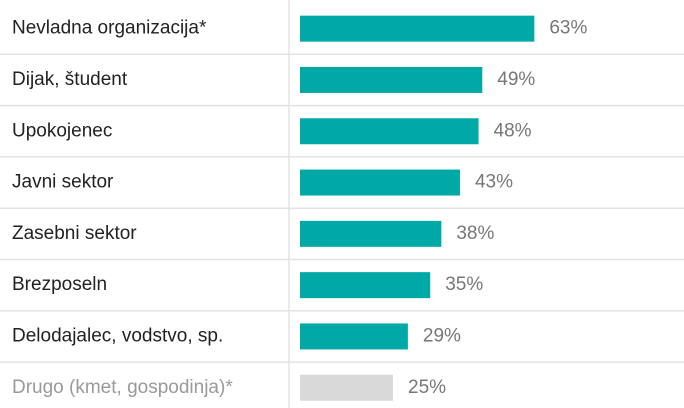  Describe the element at coordinates (59, 284) in the screenshot. I see `category-label: Brezposeln` at that location.